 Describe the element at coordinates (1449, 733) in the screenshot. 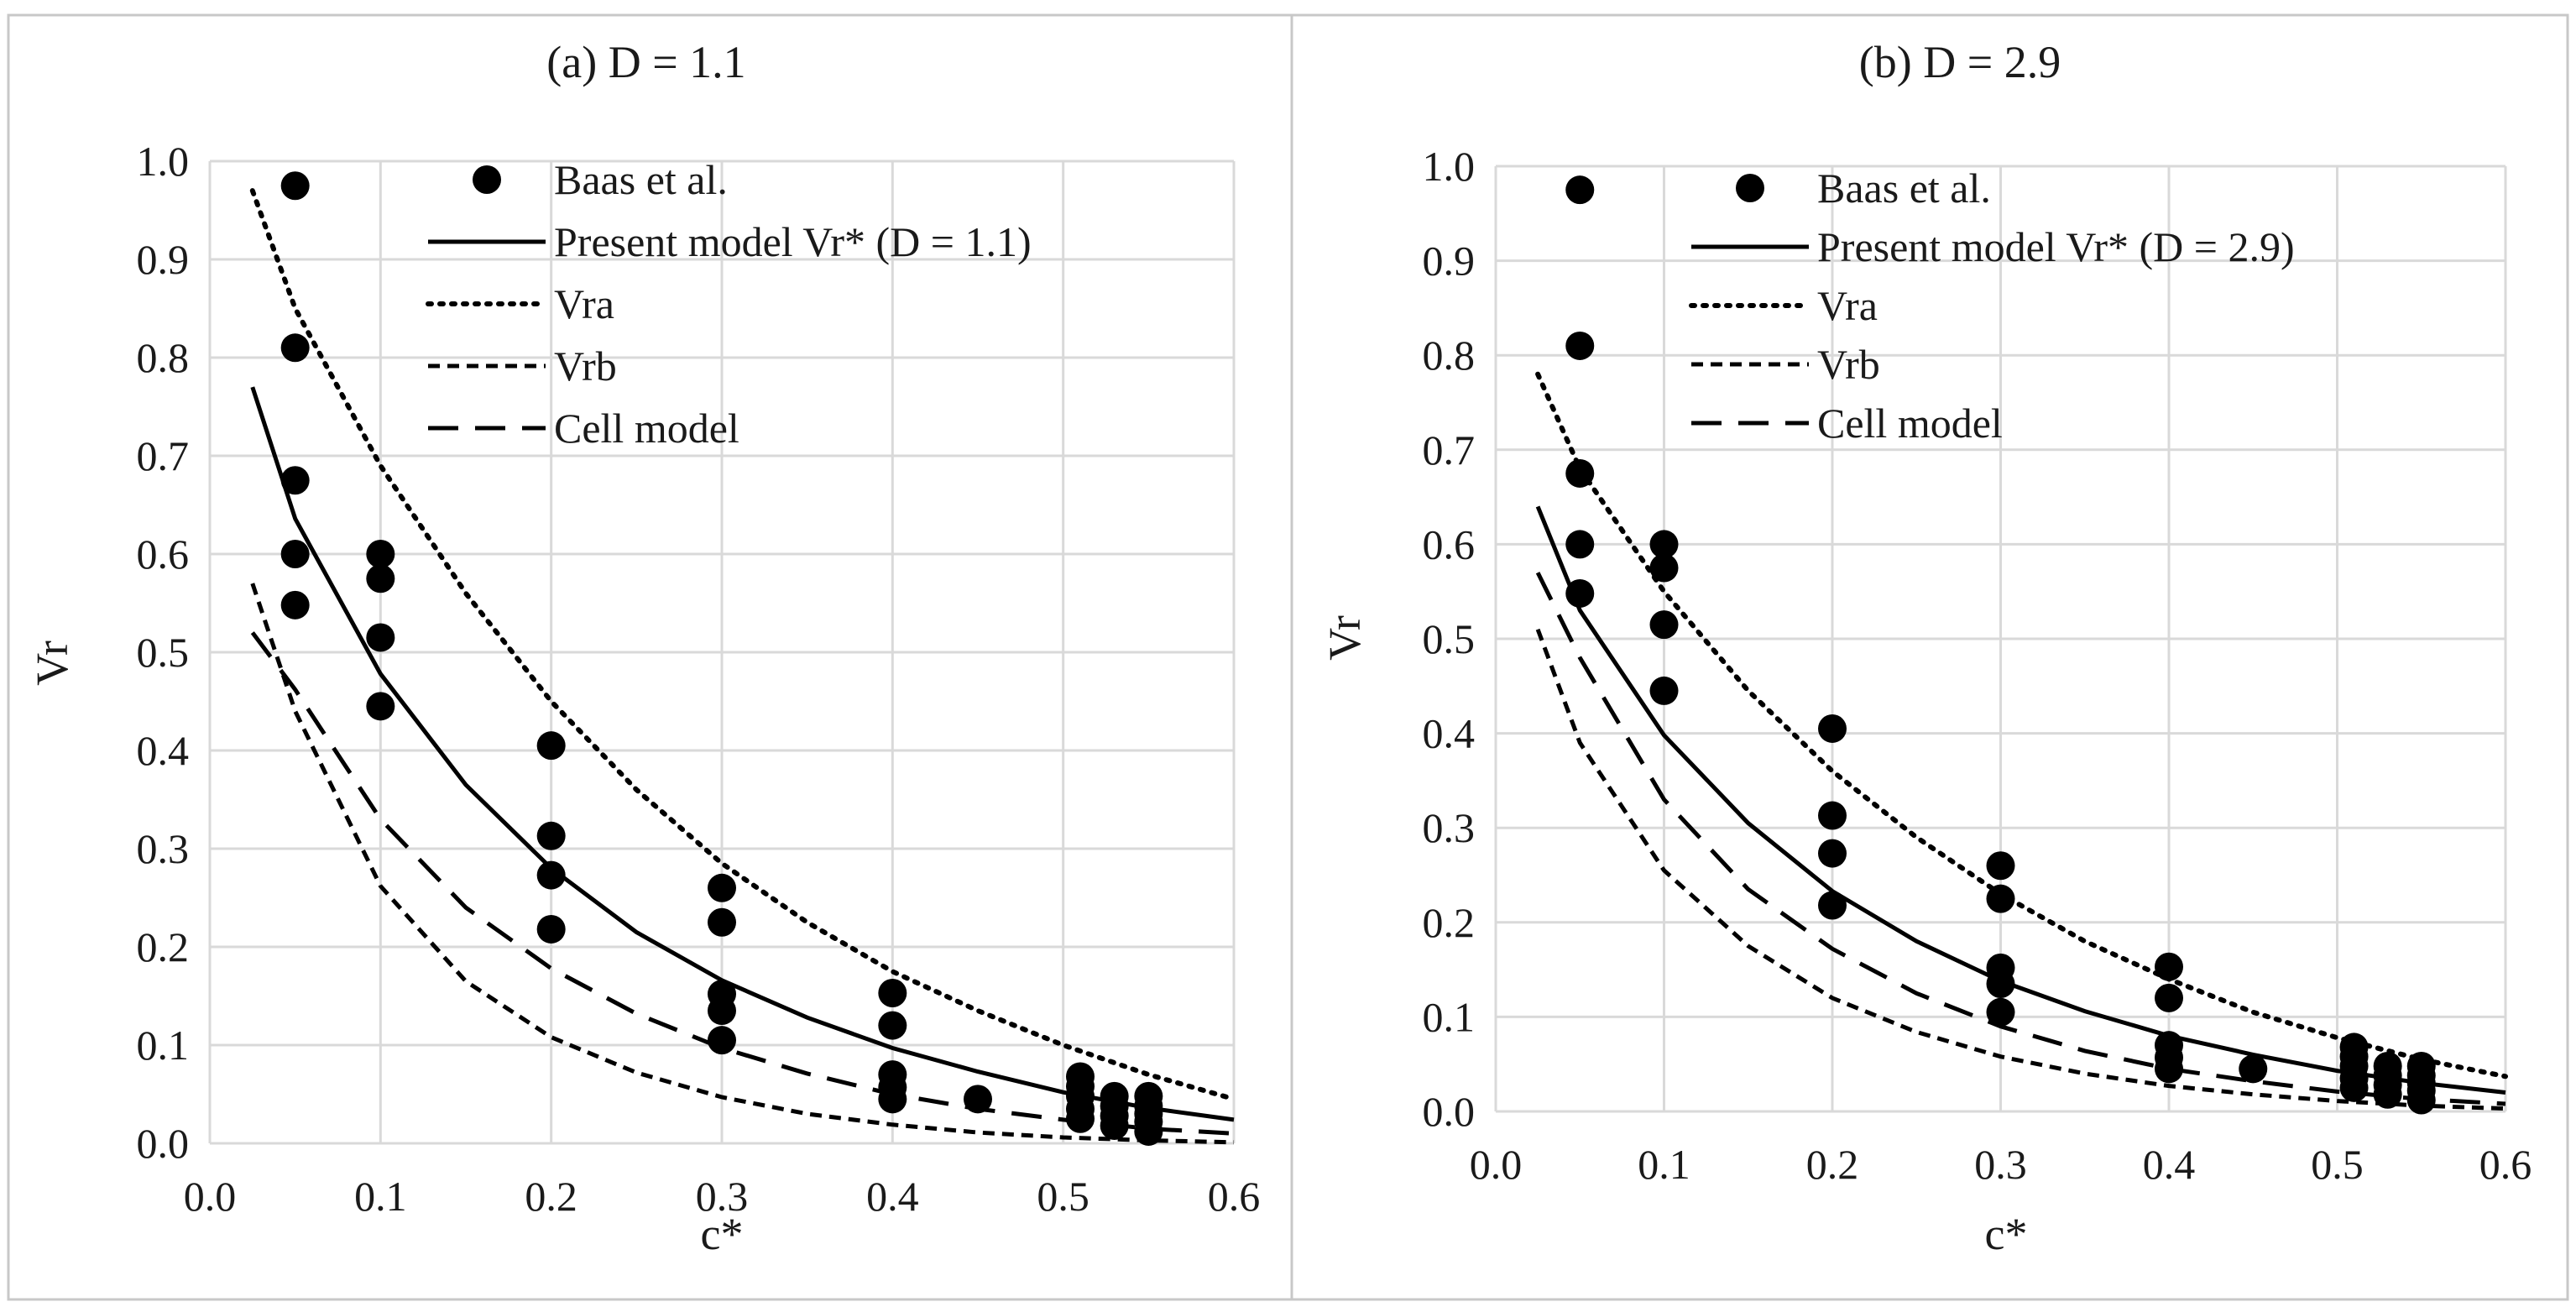

I see `y-tick-label: 0.4` at that location.